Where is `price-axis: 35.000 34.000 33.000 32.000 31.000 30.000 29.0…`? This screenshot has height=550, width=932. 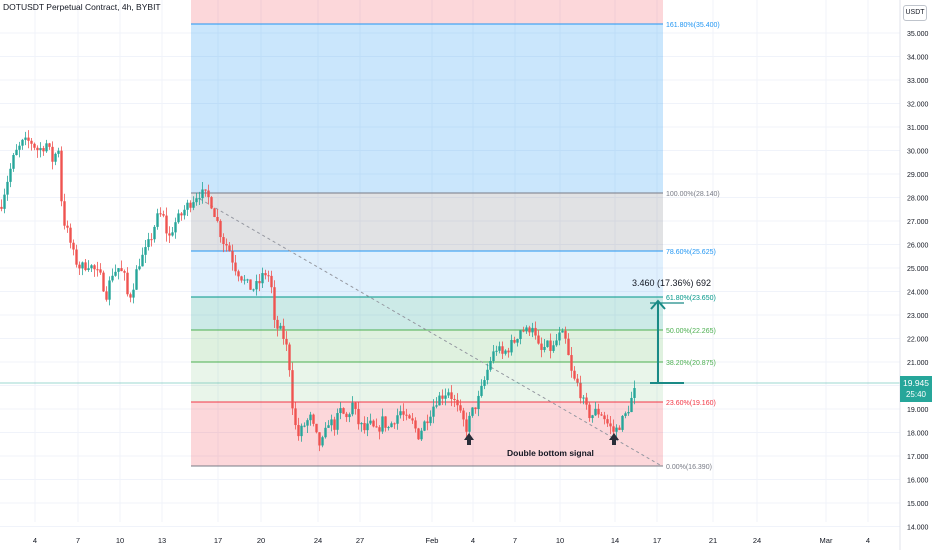
price-axis: 35.000 34.000 33.000 32.000 31.000 30.000 29.0… is located at coordinates (915, 275).